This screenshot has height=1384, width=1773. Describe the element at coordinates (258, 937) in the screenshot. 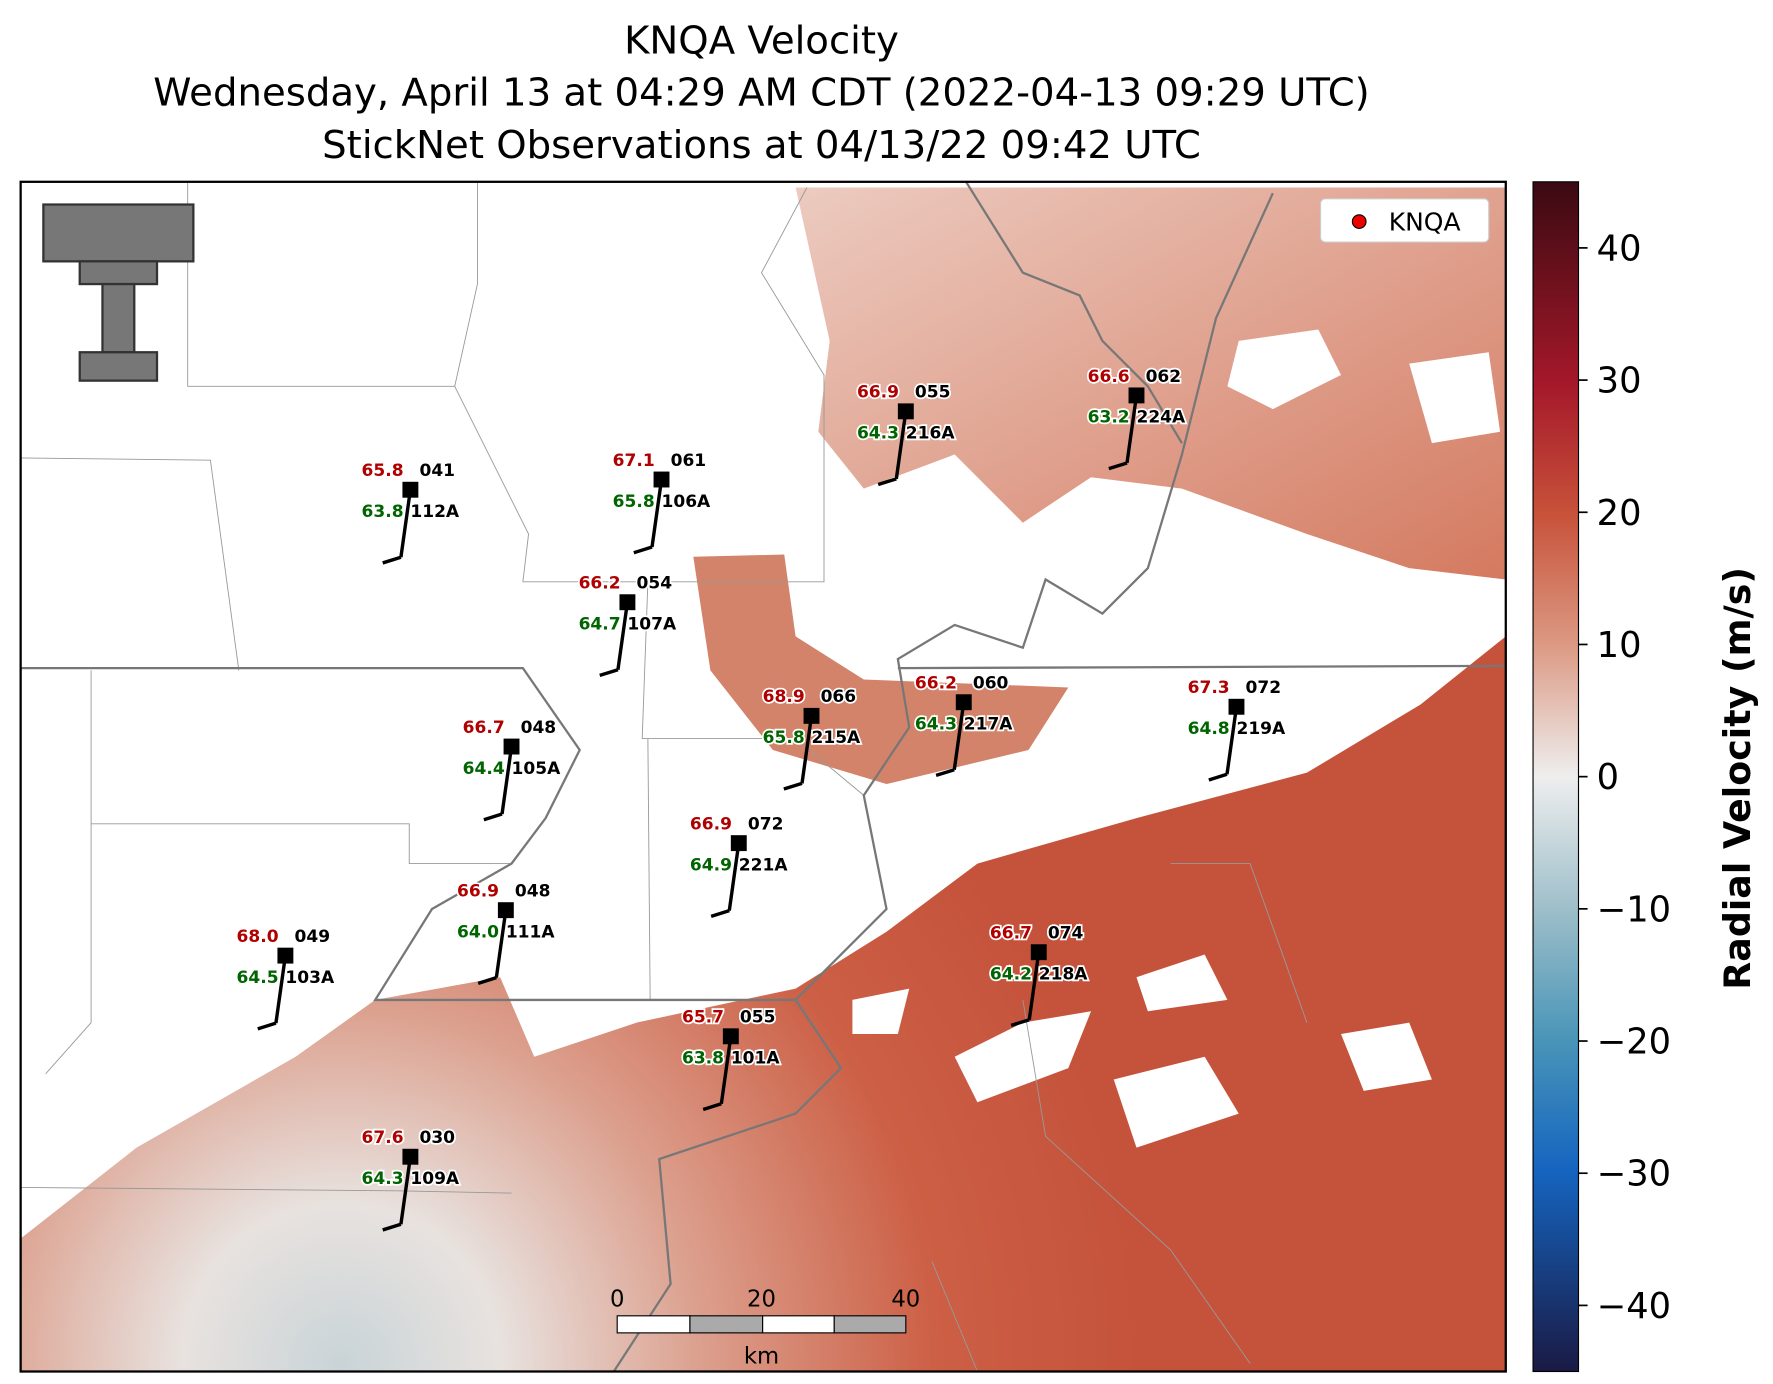

I see `temperature: 68.0` at that location.